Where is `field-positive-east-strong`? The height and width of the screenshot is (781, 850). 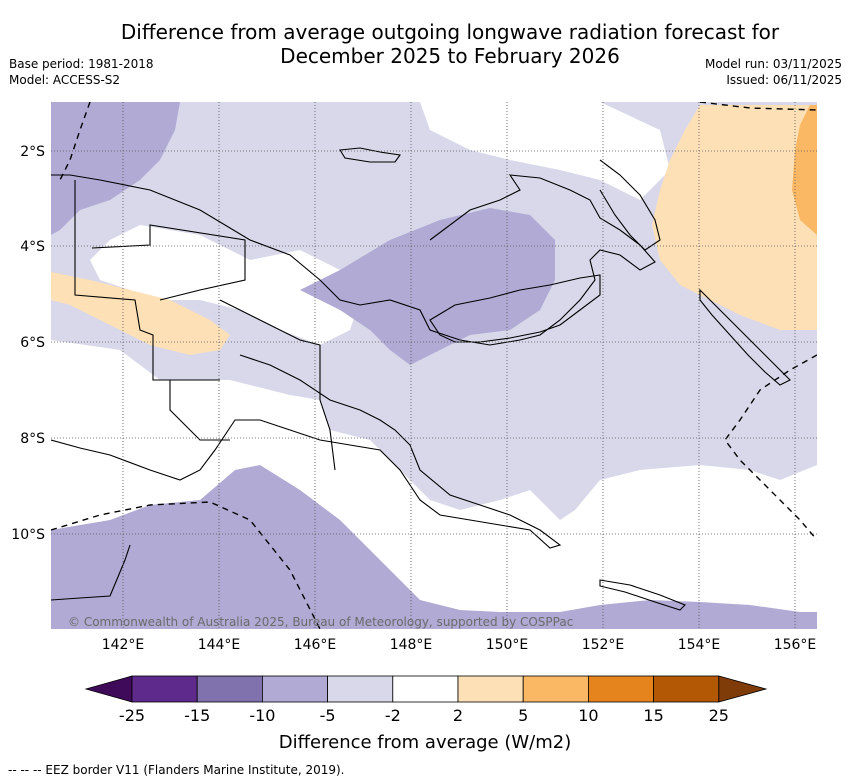 field-positive-east-strong is located at coordinates (804, 170).